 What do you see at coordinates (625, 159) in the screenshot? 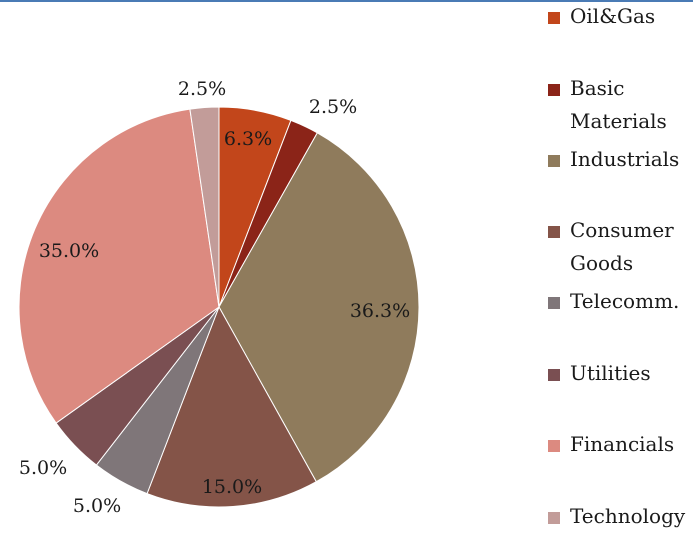
I see `legend-label-industrials: Industrials` at bounding box center [625, 159].